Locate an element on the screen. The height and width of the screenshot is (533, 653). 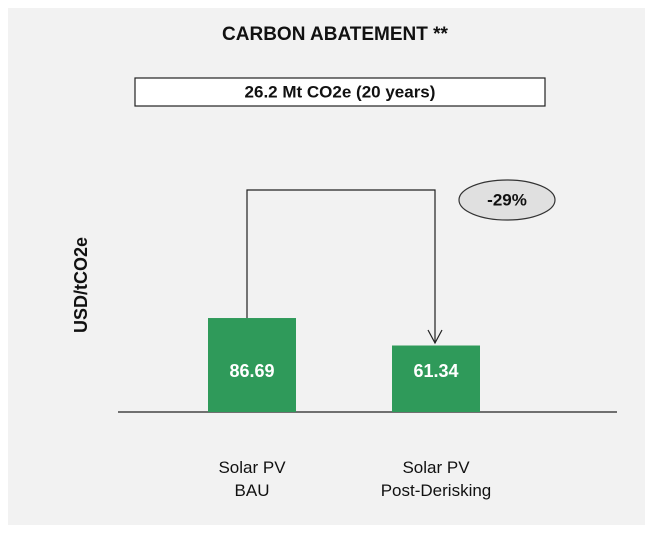
annotation: -29% is located at coordinates (507, 199).